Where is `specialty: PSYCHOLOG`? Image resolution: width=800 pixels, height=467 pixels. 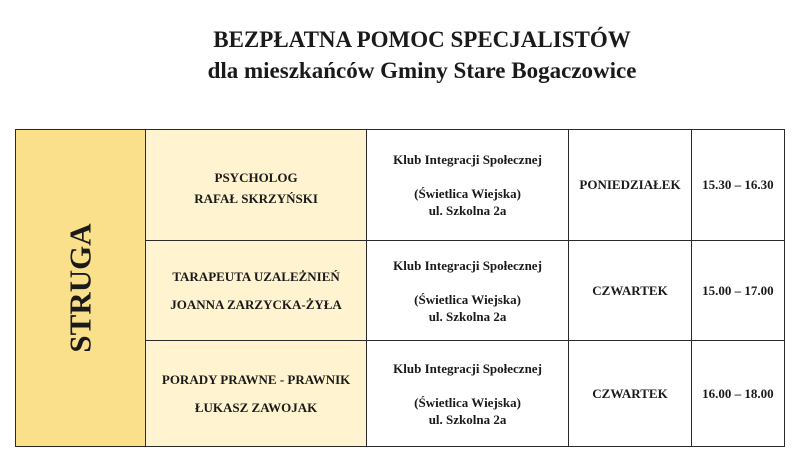 specialty: PSYCHOLOG is located at coordinates (256, 177).